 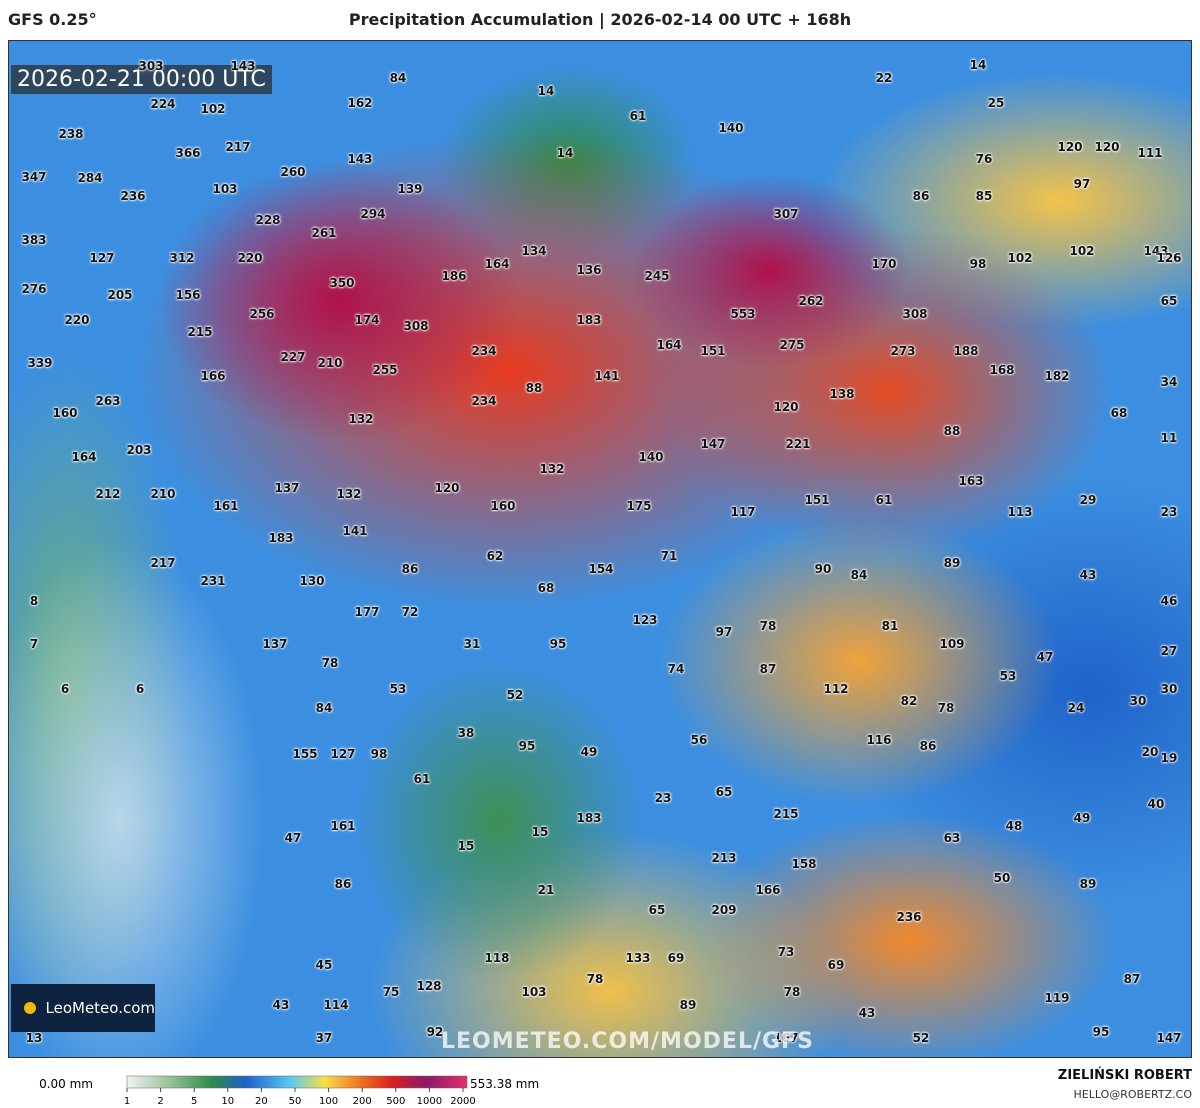 I want to click on precip-label: 134, so click(x=534, y=251).